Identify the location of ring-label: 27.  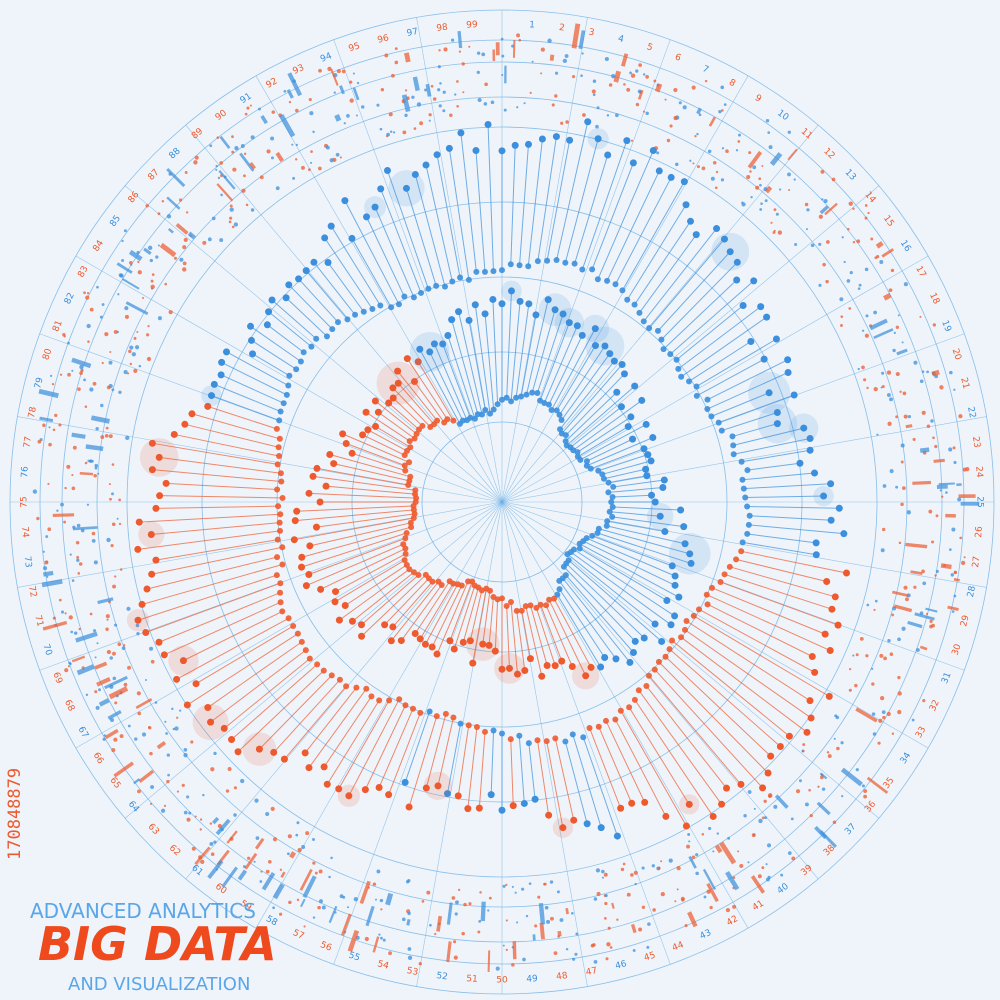
(976, 562).